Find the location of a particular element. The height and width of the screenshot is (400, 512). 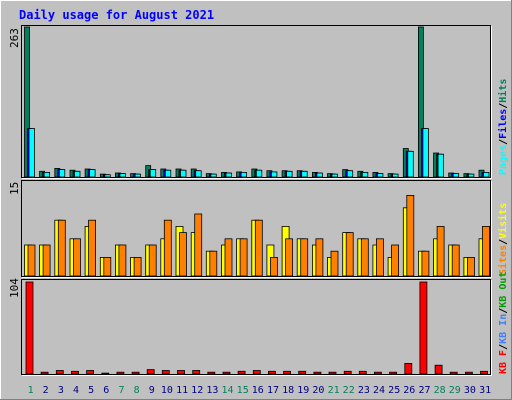

x-label-day-24: 24 is located at coordinates (379, 390).